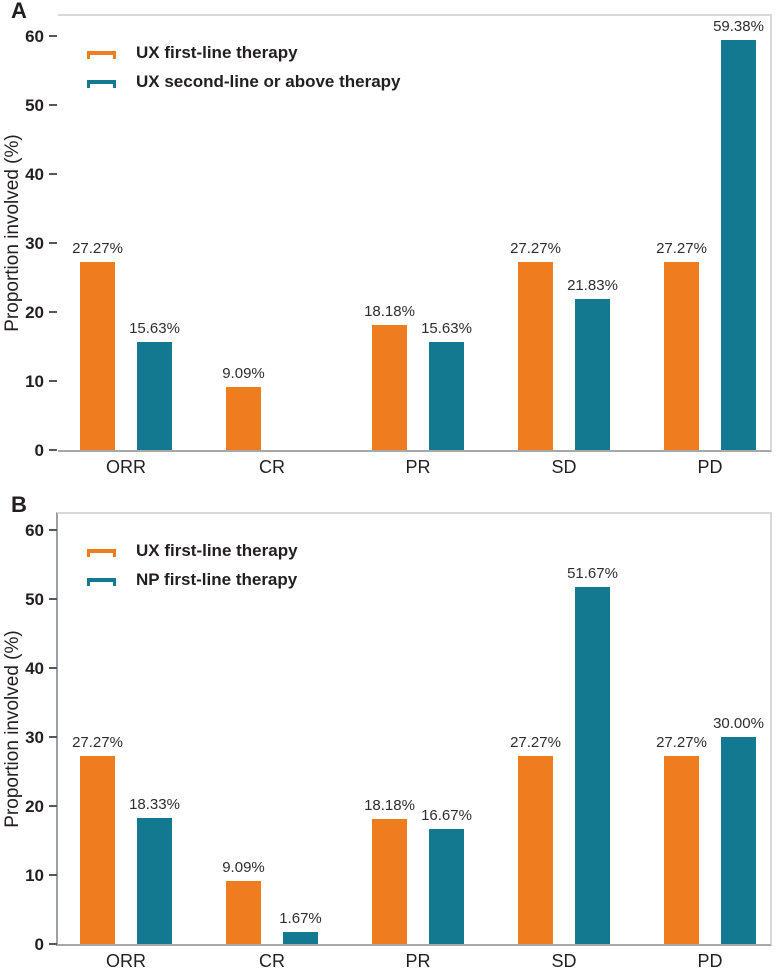  Describe the element at coordinates (300, 918) in the screenshot. I see `bar-value-label: 1.67%` at that location.